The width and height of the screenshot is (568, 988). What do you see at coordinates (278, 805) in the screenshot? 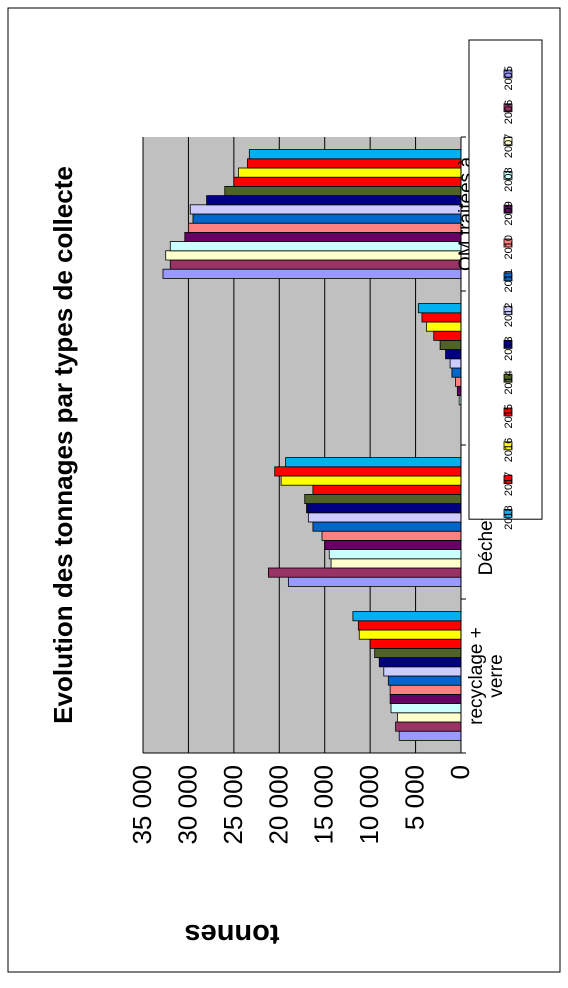
I see `value-tick-label: 20 000` at bounding box center [278, 805].